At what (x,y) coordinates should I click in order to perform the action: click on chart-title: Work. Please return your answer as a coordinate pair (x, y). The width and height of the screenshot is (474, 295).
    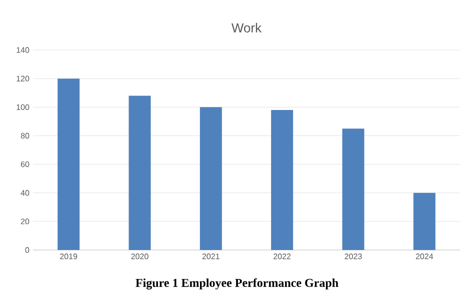
    Looking at the image, I should click on (247, 27).